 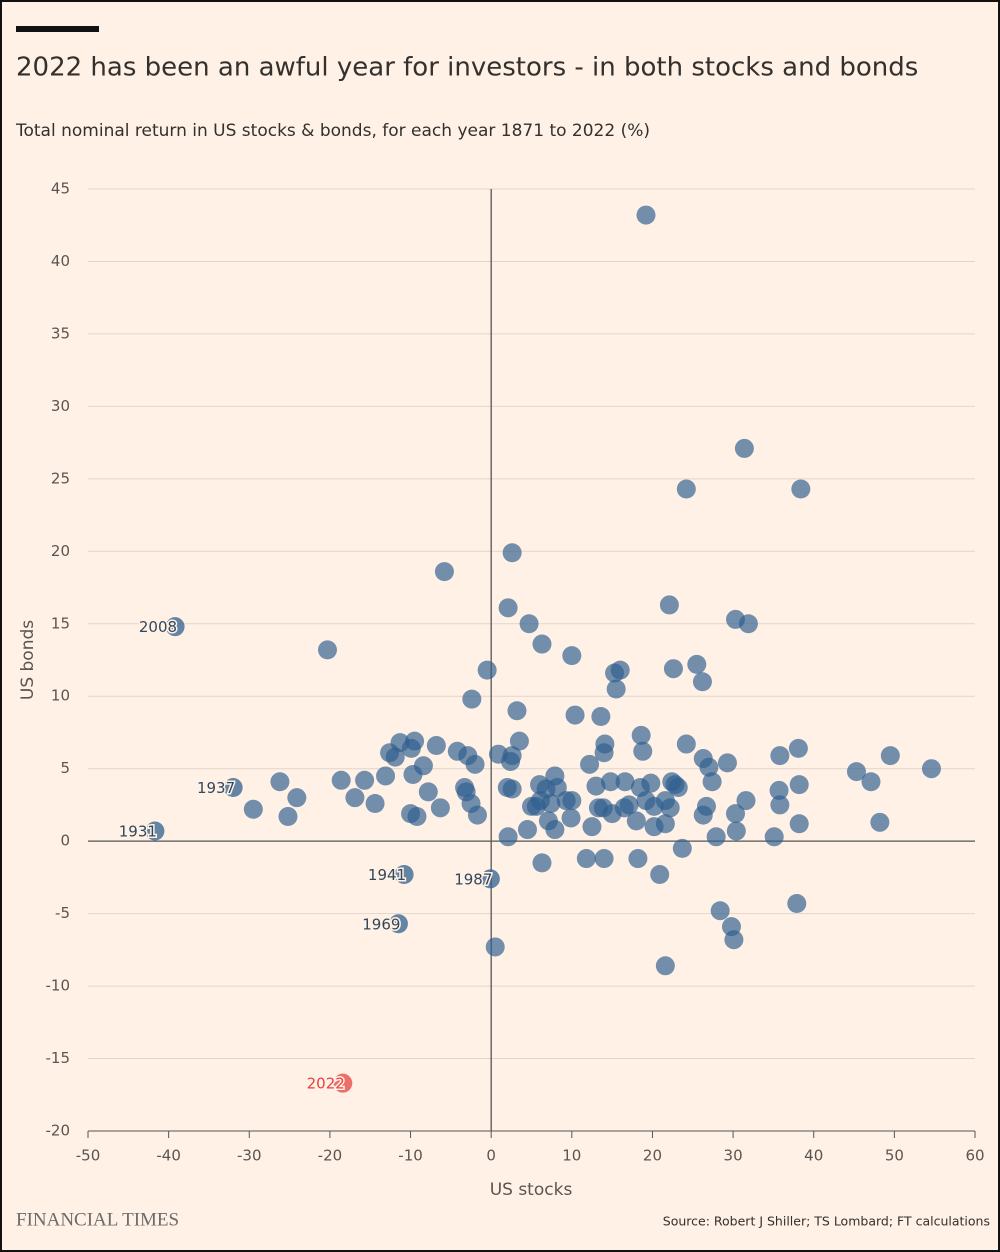 I want to click on y-tick-label: 30, so click(x=60, y=406).